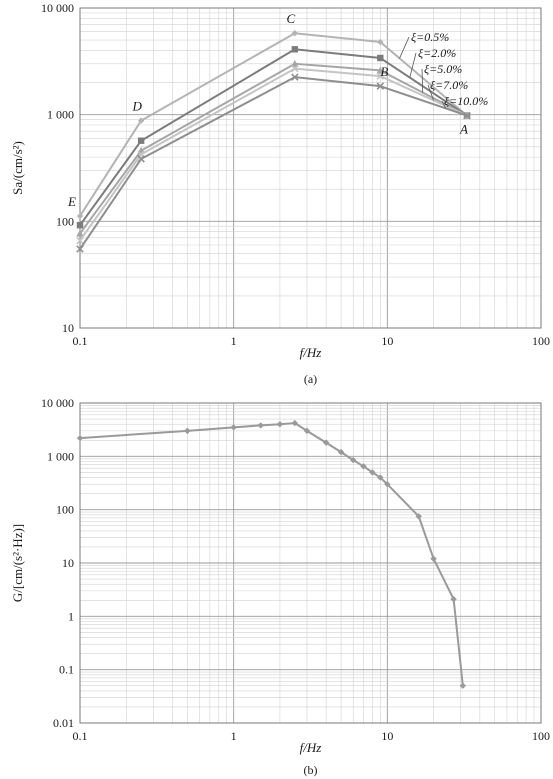  Describe the element at coordinates (66, 670) in the screenshot. I see `y-tick-label: 0.1` at that location.